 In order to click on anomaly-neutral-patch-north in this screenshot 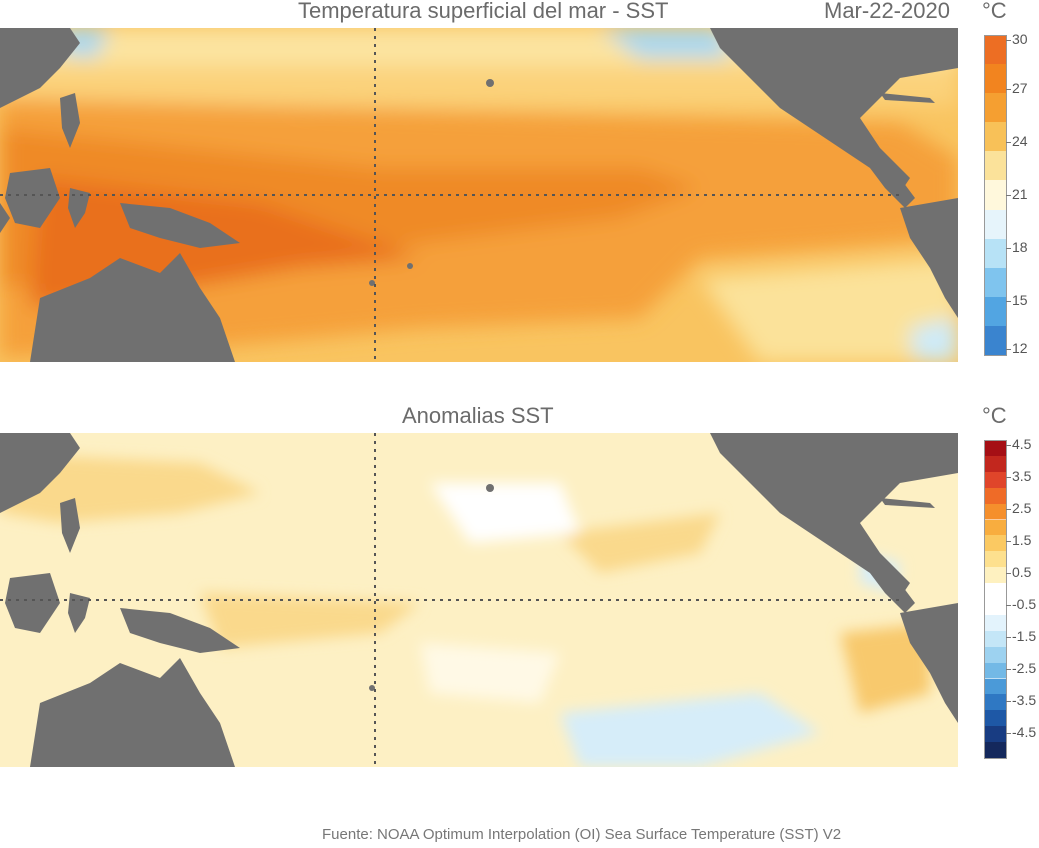, I will do `click(505, 513)`.